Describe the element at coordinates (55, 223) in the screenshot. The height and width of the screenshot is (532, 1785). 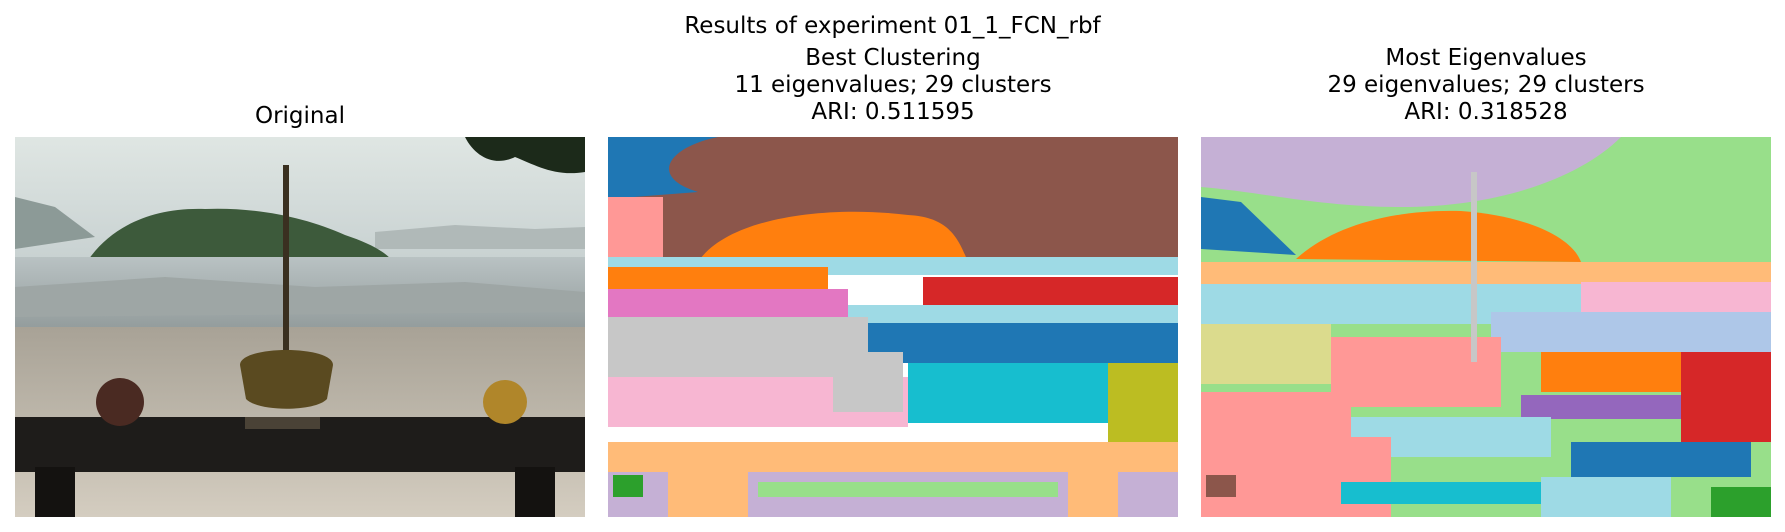
I see `distant-mountains` at that location.